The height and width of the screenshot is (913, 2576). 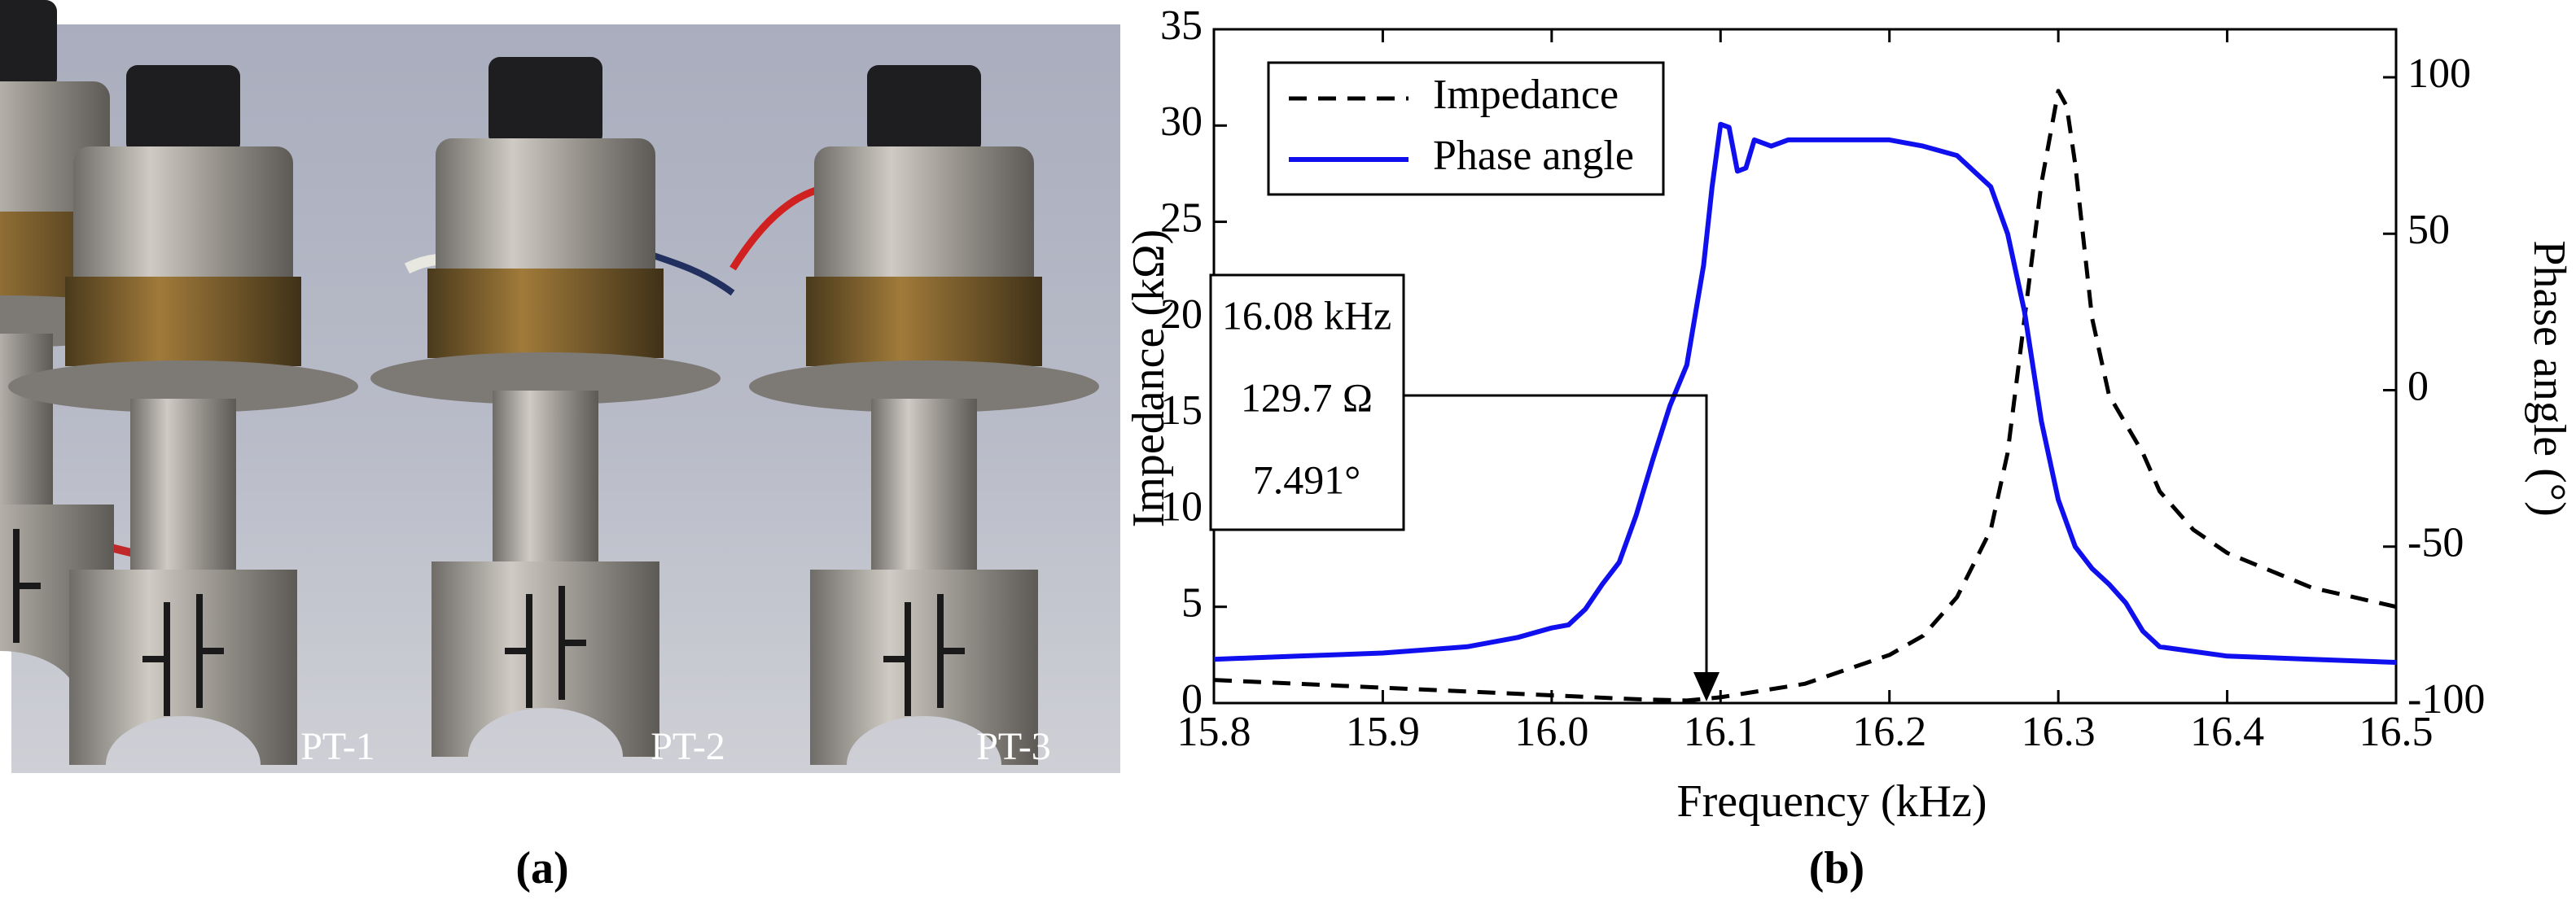 What do you see at coordinates (1307, 397) in the screenshot?
I see `annotation-text: 129.7 Ω` at bounding box center [1307, 397].